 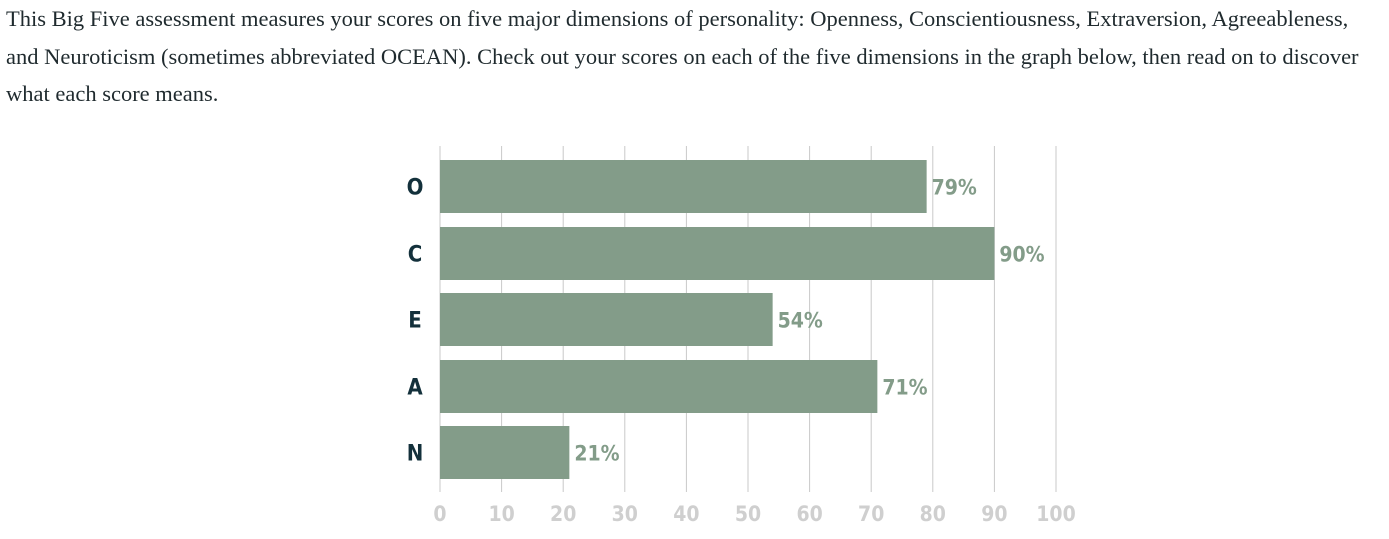 What do you see at coordinates (415, 454) in the screenshot?
I see `category-label-n: N` at bounding box center [415, 454].